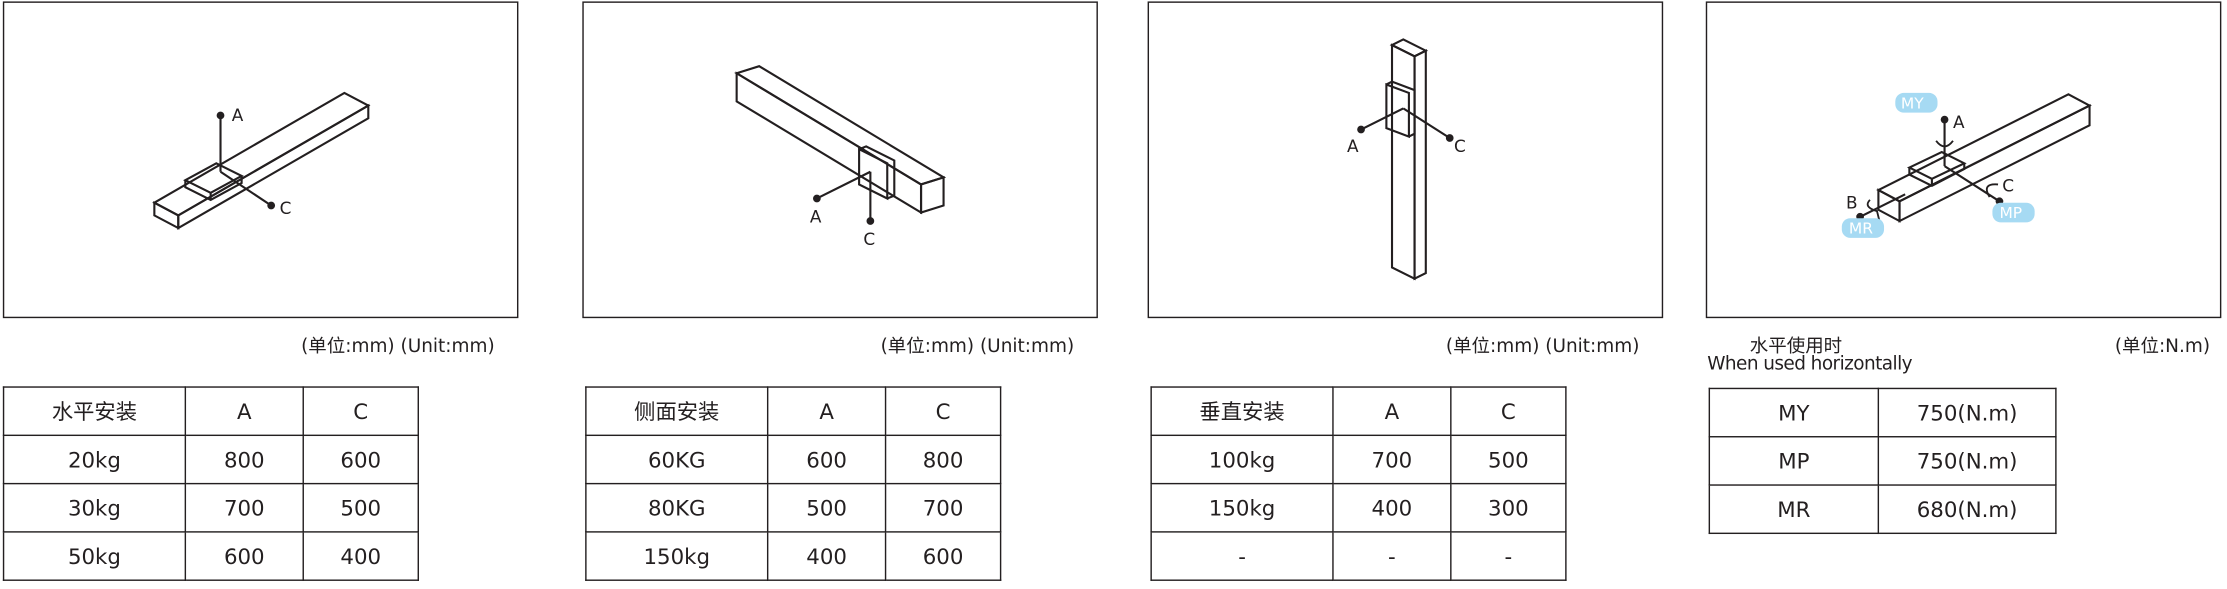 The width and height of the screenshot is (2227, 589). I want to click on mp-label: MP, so click(2010, 213).